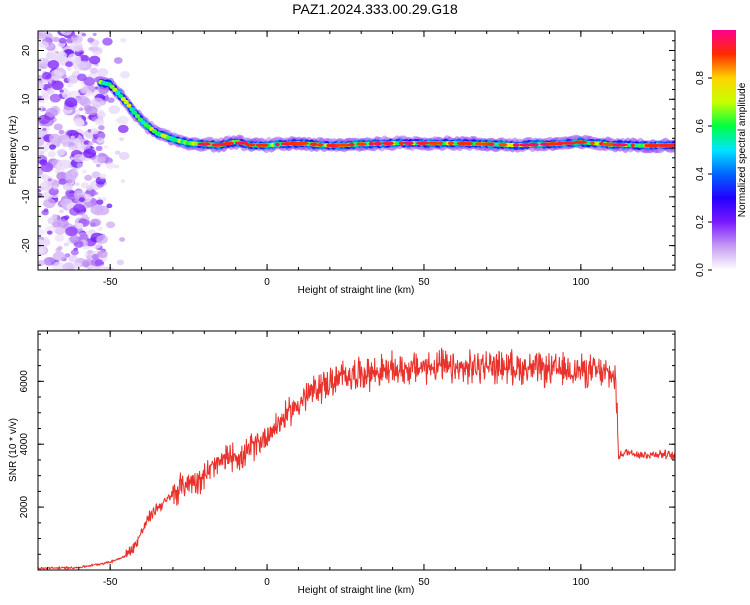 This screenshot has height=605, width=750. Describe the element at coordinates (26, 51) in the screenshot. I see `spectrogram-y-tick-label: 20` at that location.